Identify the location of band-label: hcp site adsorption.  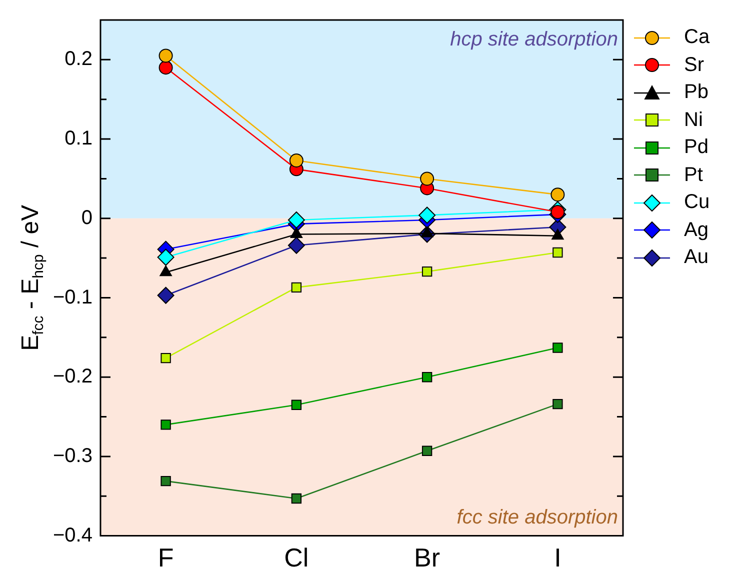
(534, 39).